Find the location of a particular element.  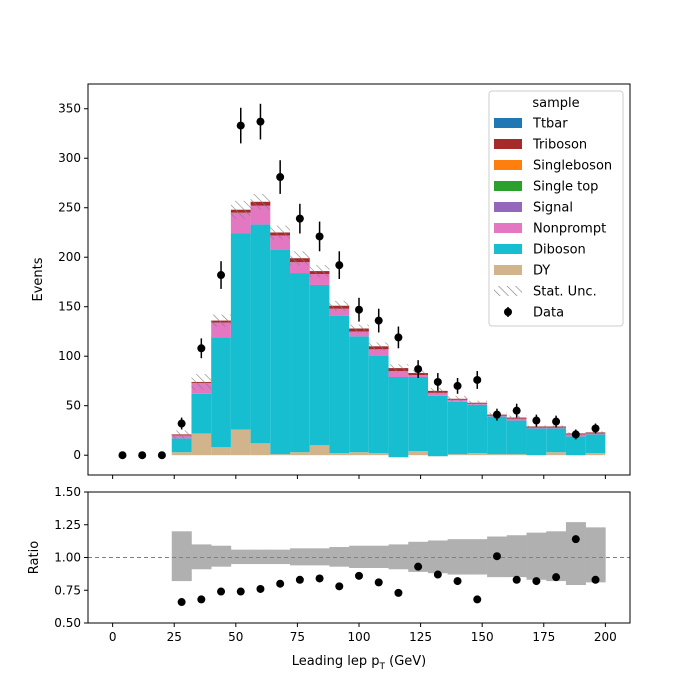

x-tick-label: 150 is located at coordinates (482, 637).